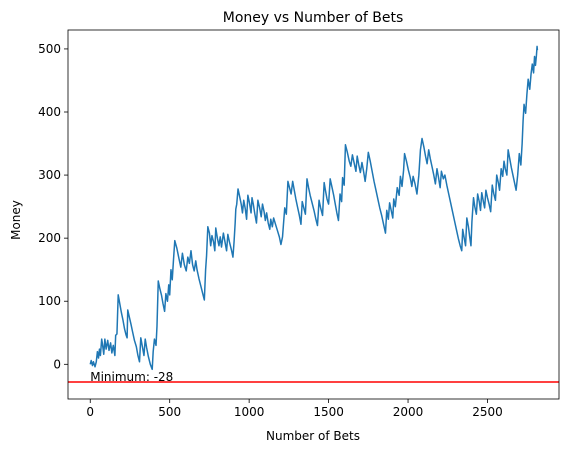 The image size is (571, 453). Describe the element at coordinates (90, 412) in the screenshot. I see `x-tick-label: 0` at that location.